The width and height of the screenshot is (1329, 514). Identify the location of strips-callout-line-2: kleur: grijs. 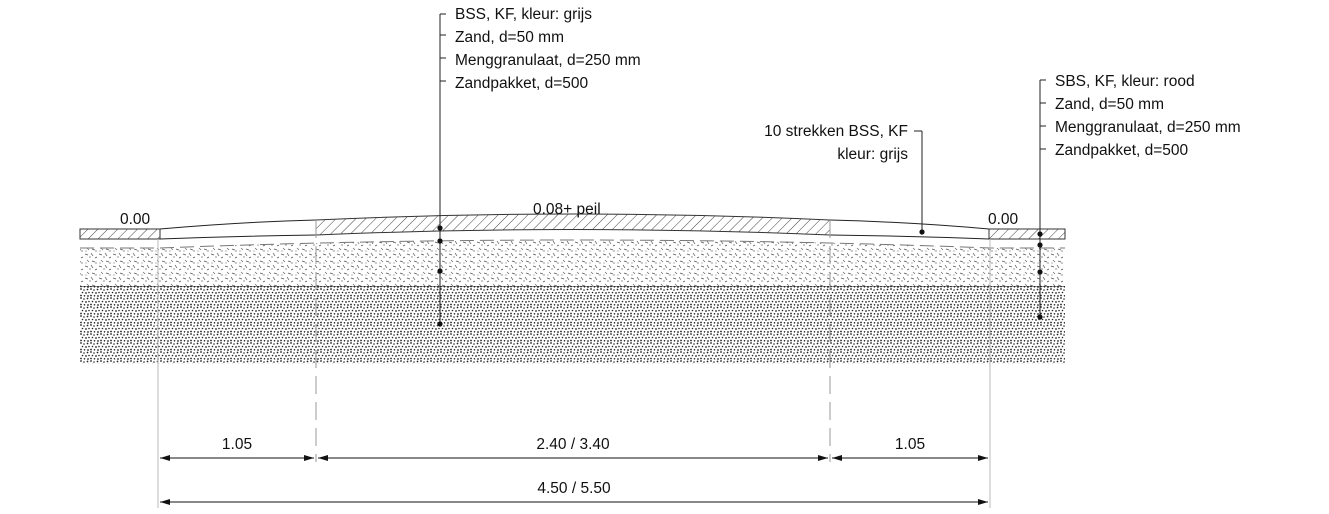
(872, 154).